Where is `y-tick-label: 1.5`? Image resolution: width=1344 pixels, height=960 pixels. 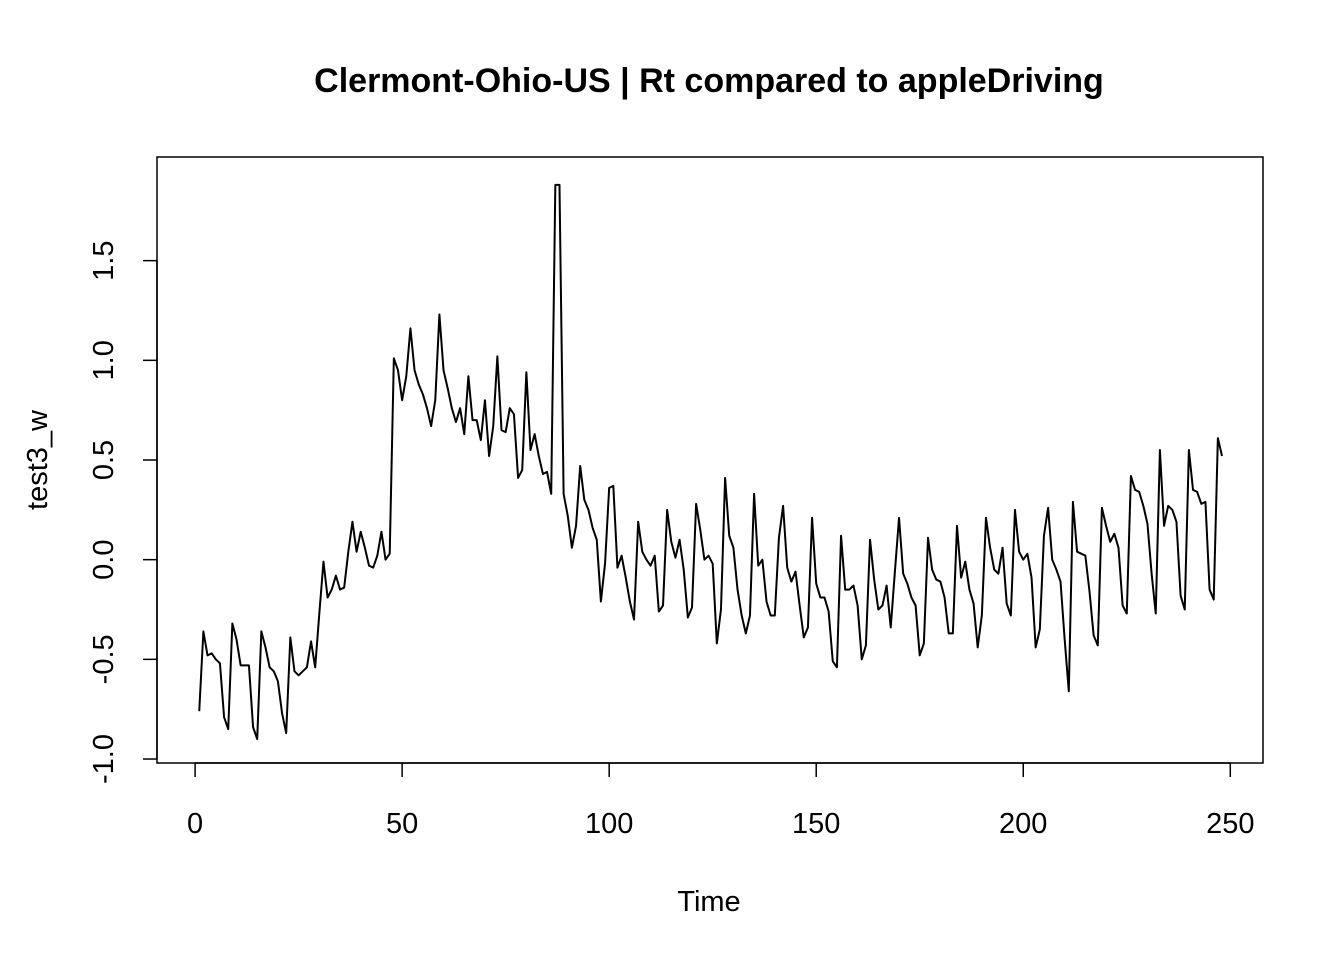
y-tick-label: 1.5 is located at coordinates (104, 260).